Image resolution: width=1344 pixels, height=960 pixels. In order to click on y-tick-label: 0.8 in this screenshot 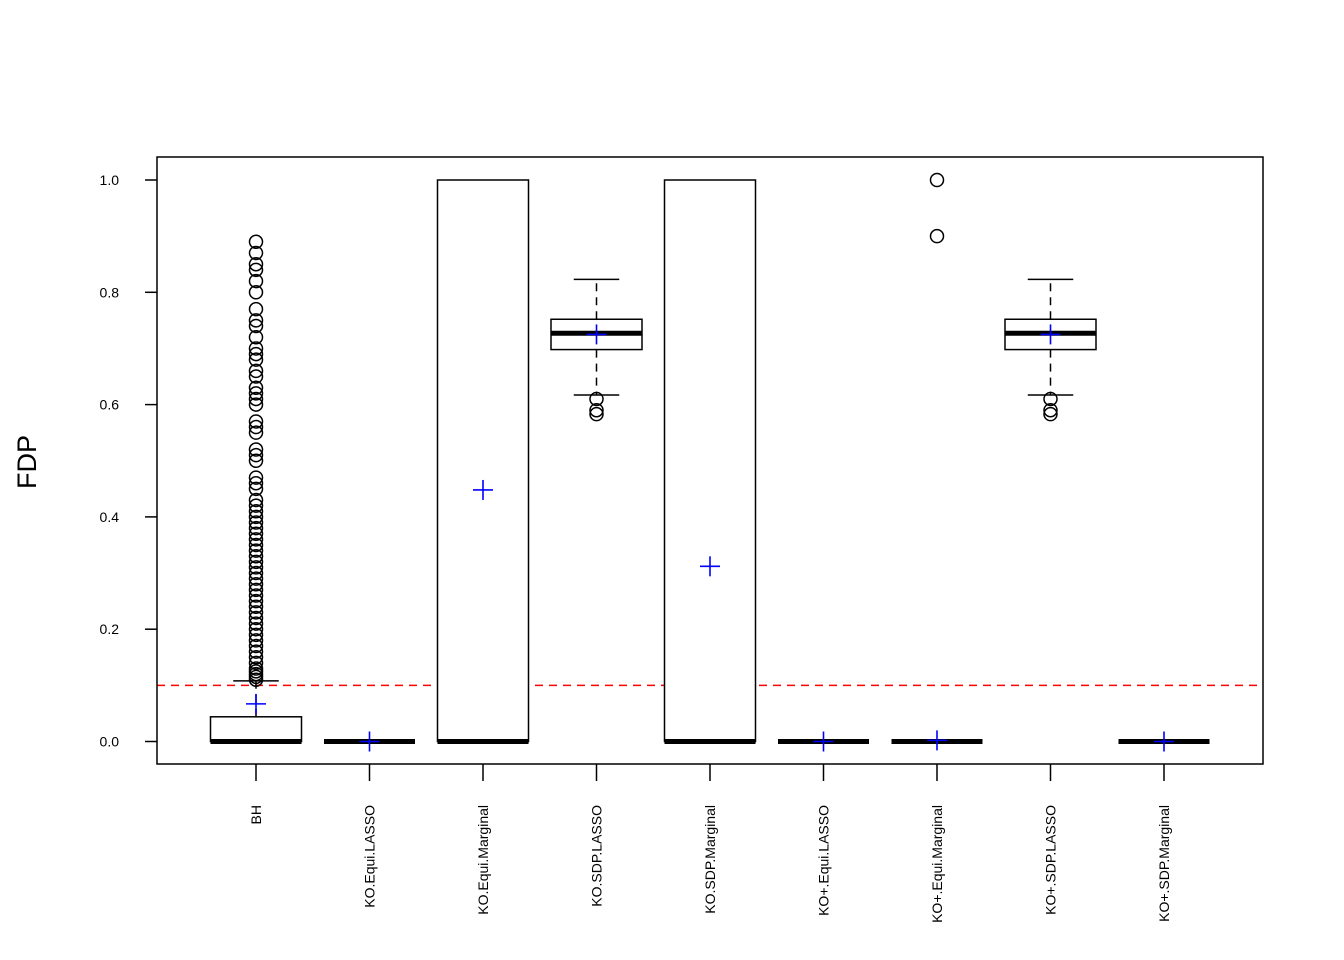, I will do `click(110, 292)`.